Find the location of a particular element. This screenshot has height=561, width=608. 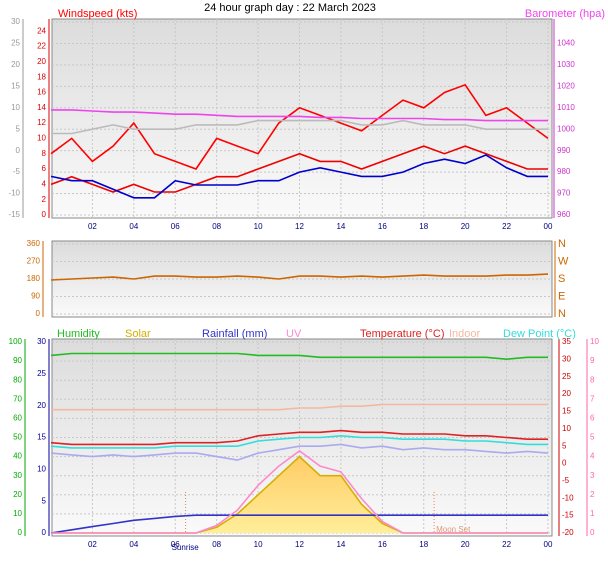

y-tick-label: 40 is located at coordinates (17, 456).